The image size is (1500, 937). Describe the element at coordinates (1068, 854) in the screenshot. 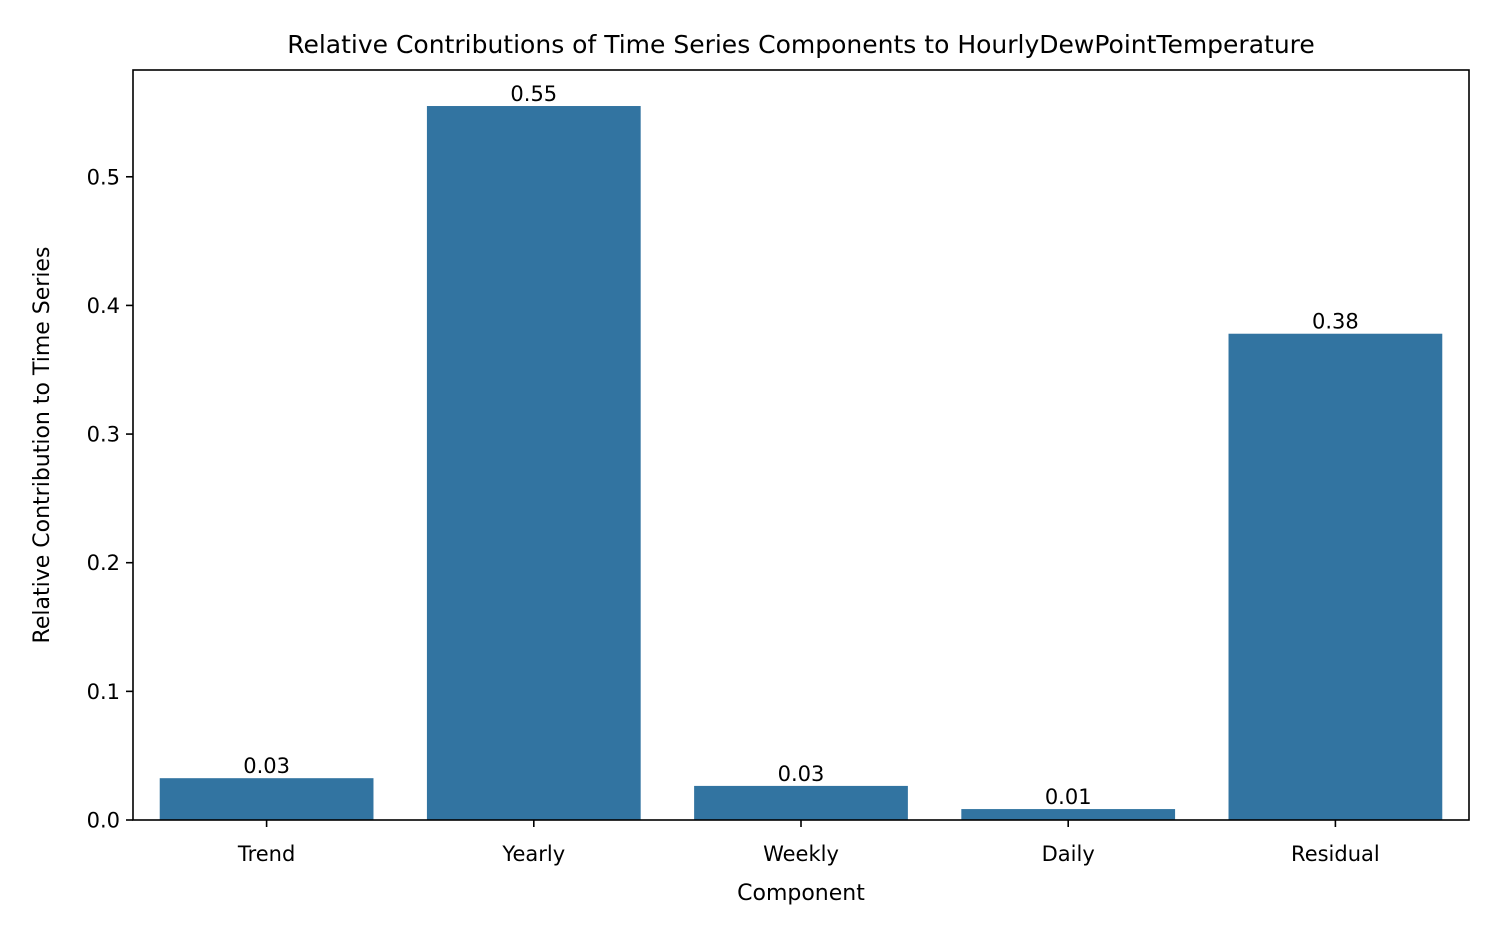

I see `x-tick-label-daily: Daily` at that location.